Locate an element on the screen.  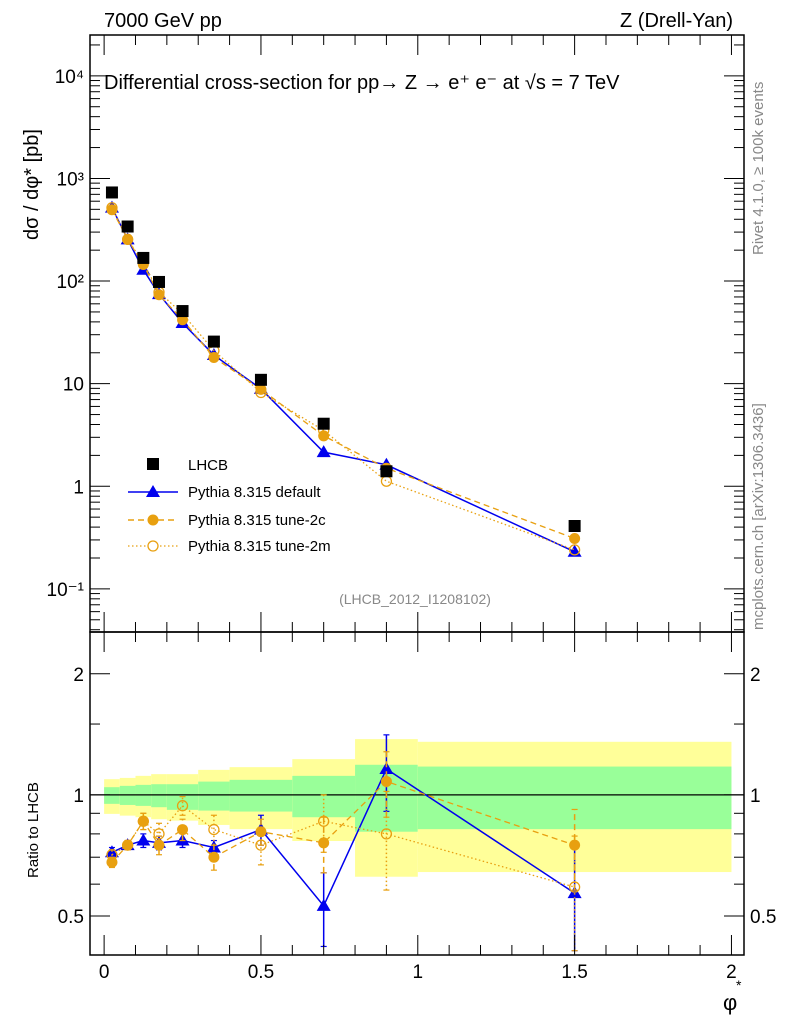
x-tick-label: 0.5 is located at coordinates (261, 972).